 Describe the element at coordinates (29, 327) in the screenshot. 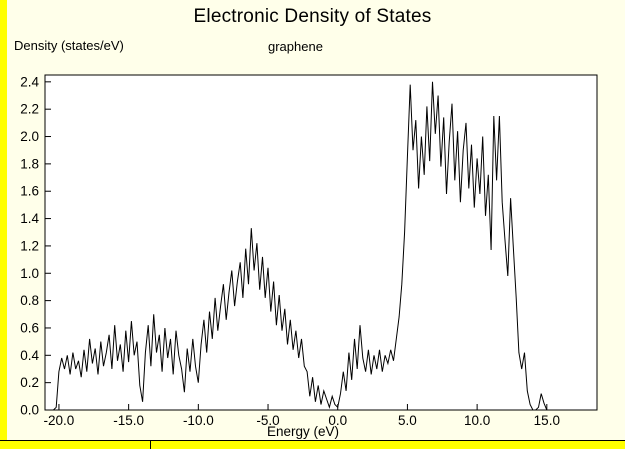

I see `y-tick-label: 0.6` at that location.